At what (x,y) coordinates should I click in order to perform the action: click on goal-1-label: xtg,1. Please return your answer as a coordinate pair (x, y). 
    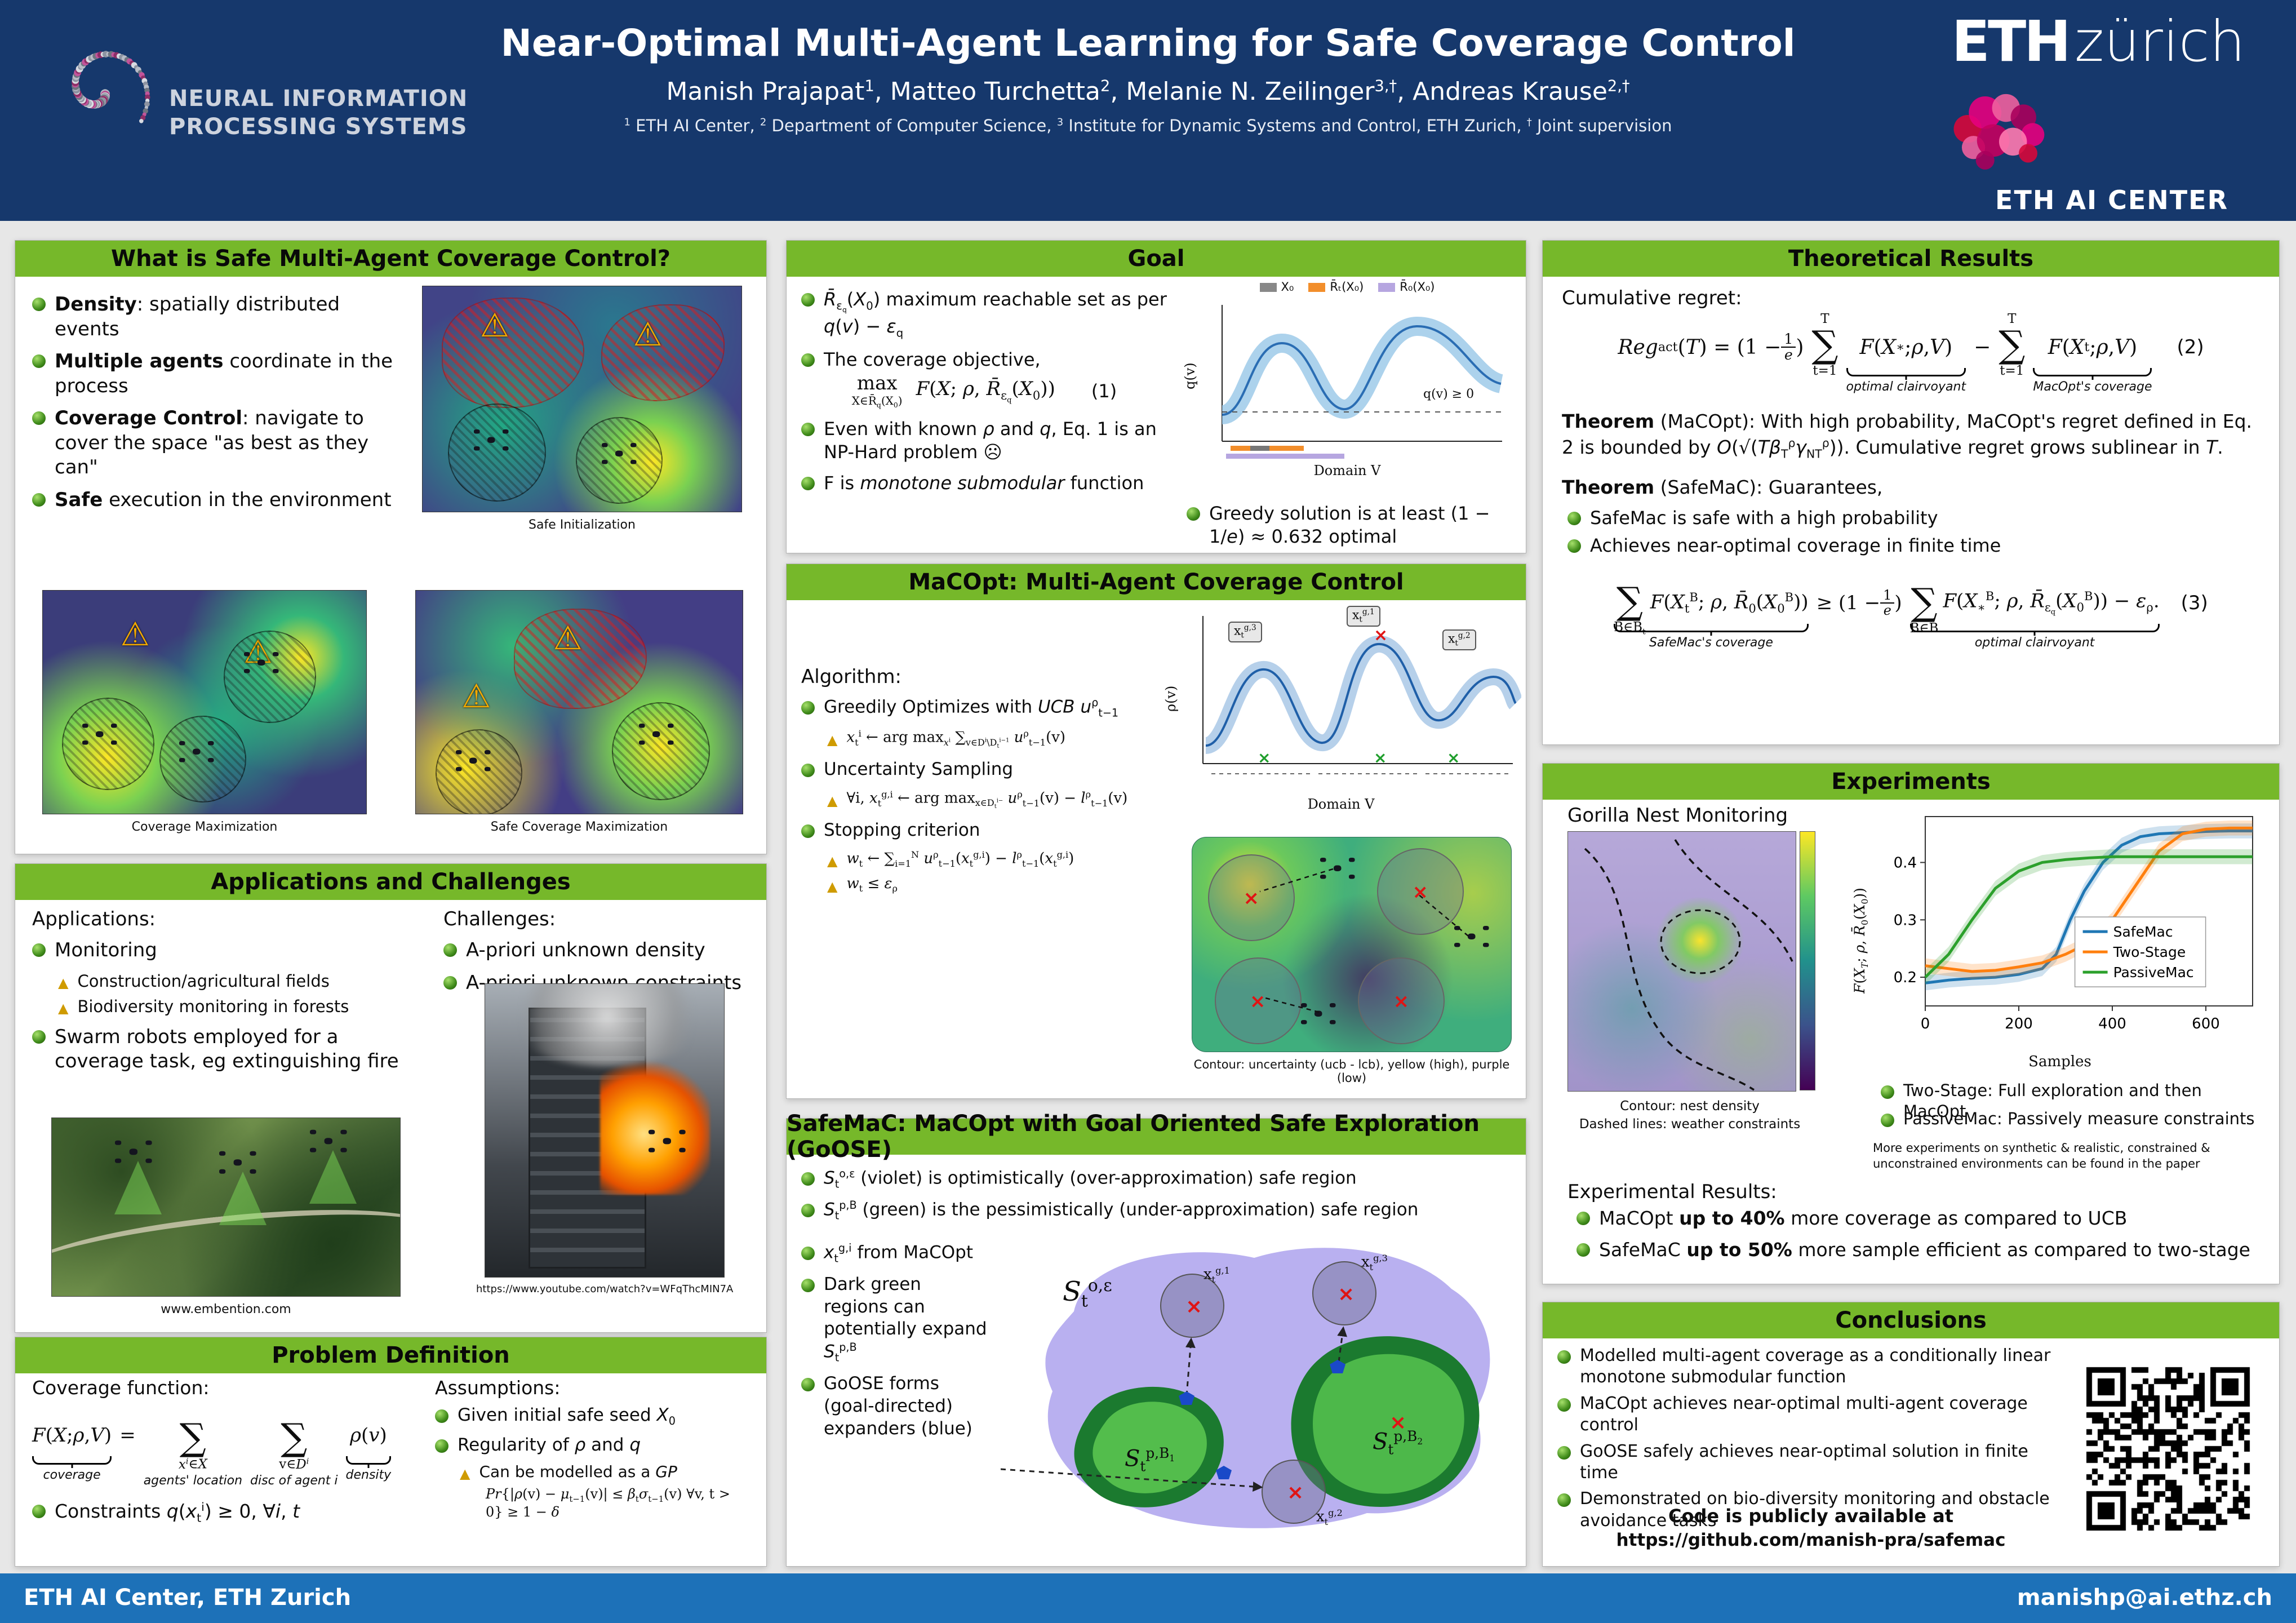
    Looking at the image, I should click on (1216, 1275).